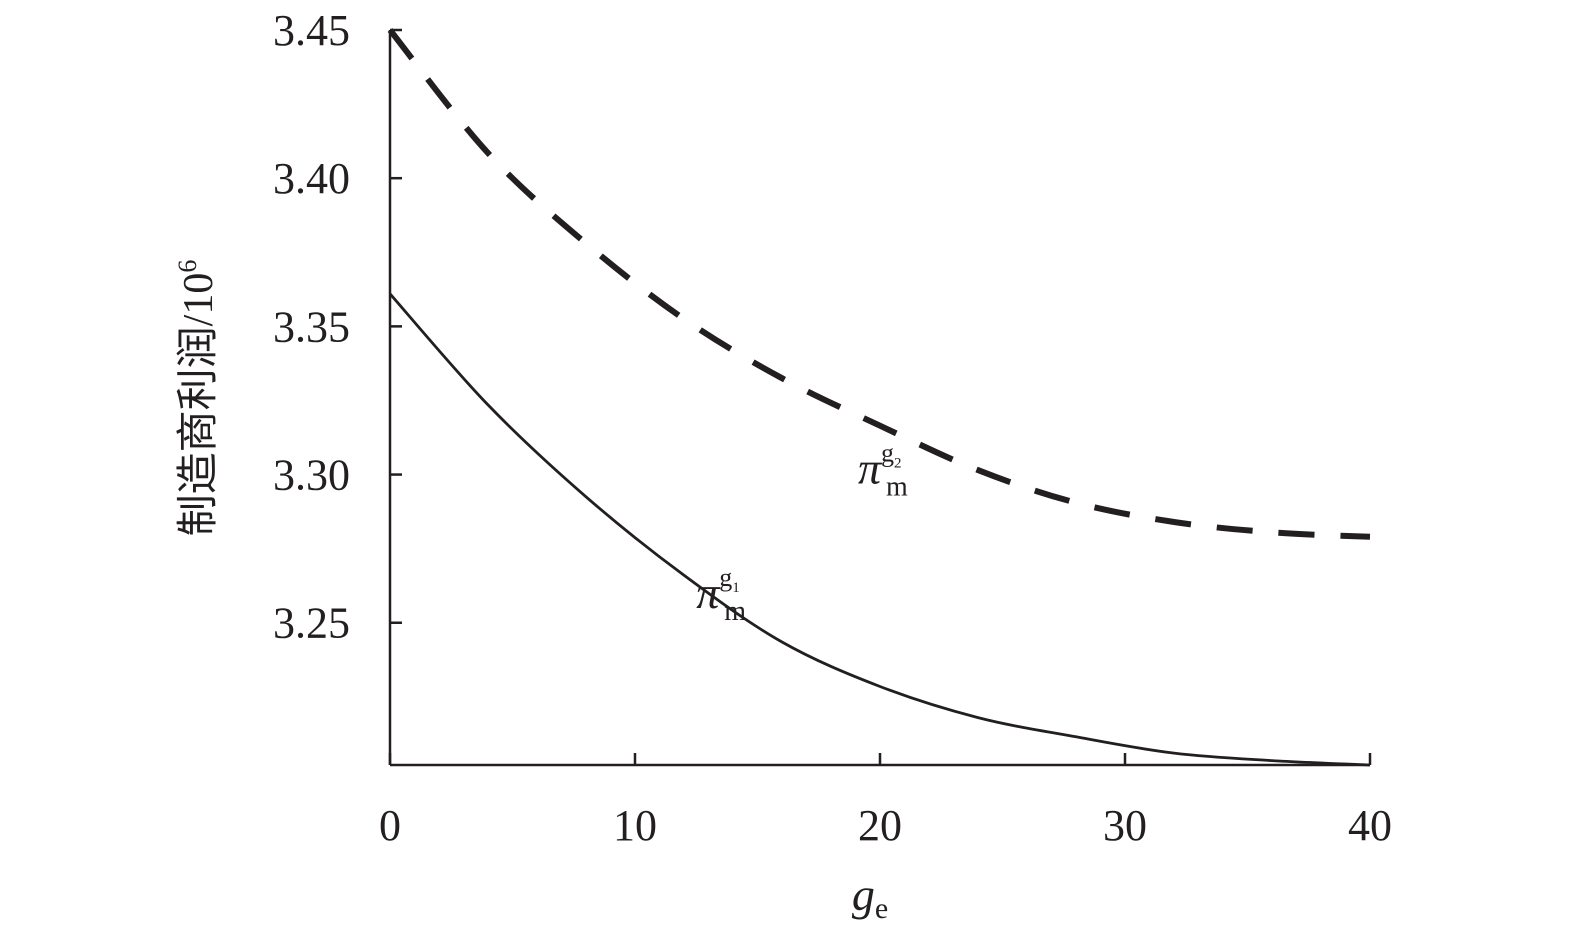 The height and width of the screenshot is (939, 1575). Describe the element at coordinates (635, 825) in the screenshot. I see `x-tick-label: 10` at that location.